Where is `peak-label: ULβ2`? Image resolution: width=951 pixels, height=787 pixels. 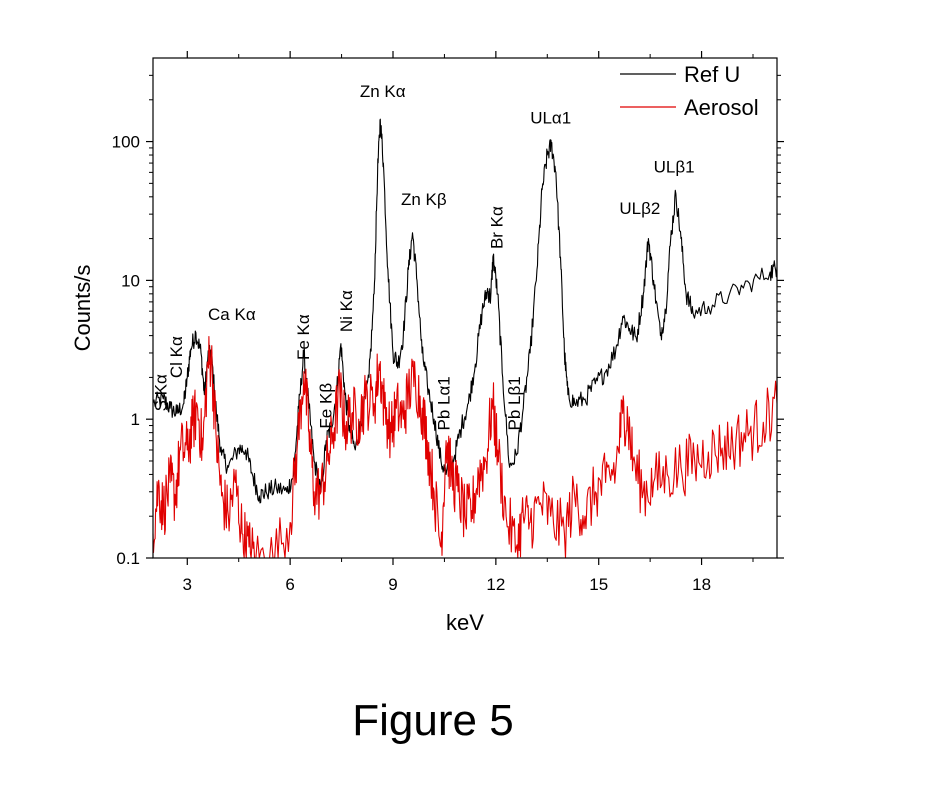
peak-label: ULβ2 is located at coordinates (639, 208).